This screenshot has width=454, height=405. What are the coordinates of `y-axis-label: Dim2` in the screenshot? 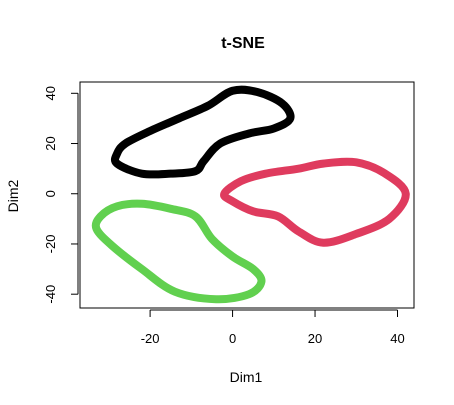 It's located at (13, 195).